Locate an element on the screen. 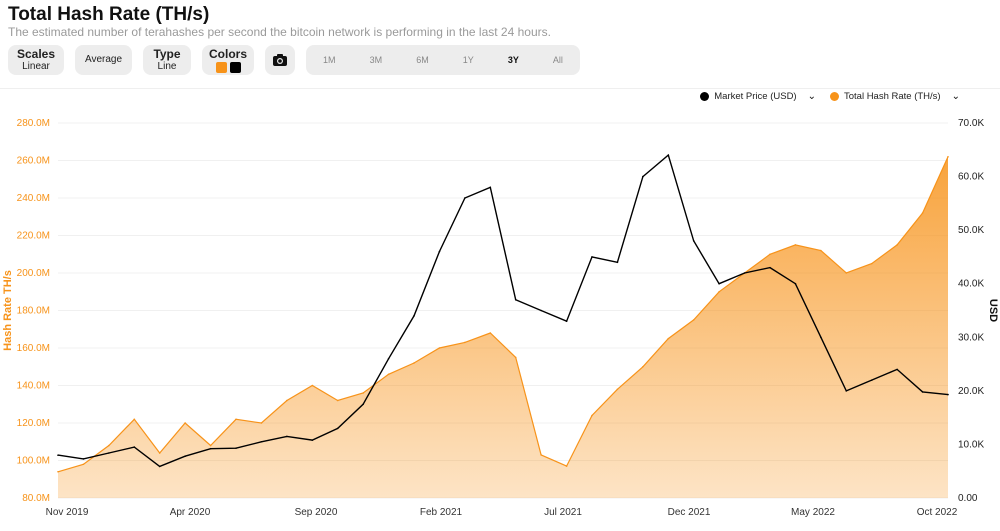 This screenshot has width=1000, height=531. legend-item-price: Market Price (USD) ⌄ is located at coordinates (758, 96).